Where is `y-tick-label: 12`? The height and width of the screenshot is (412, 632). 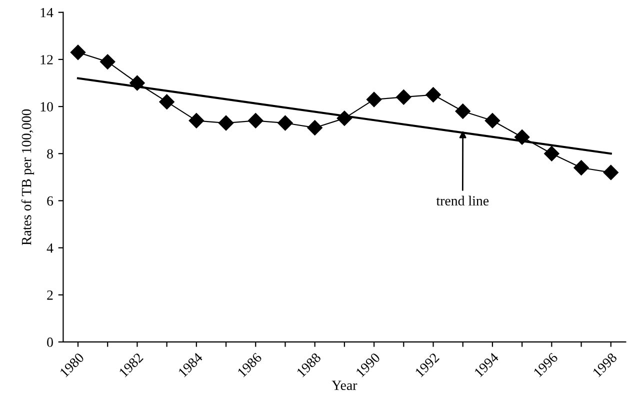
y-tick-label: 12 is located at coordinates (46, 59).